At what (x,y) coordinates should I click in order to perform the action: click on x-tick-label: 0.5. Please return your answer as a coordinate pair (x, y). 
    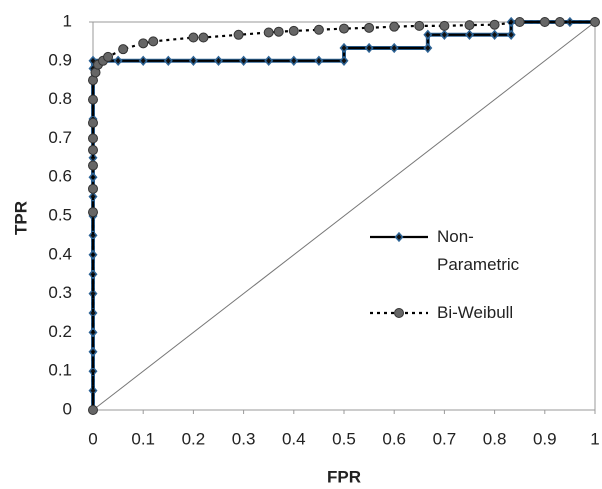
    Looking at the image, I should click on (344, 438).